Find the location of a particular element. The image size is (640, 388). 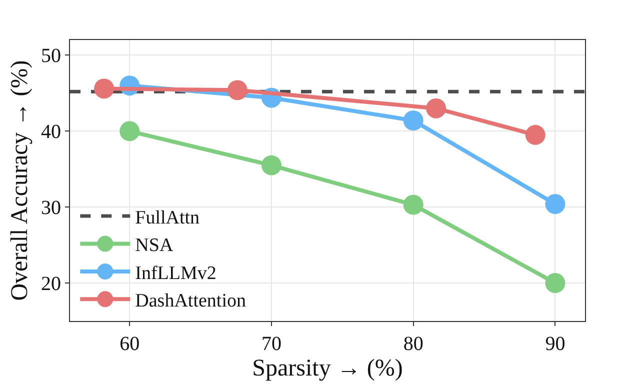

y-tick-label: 20 is located at coordinates (51, 284).